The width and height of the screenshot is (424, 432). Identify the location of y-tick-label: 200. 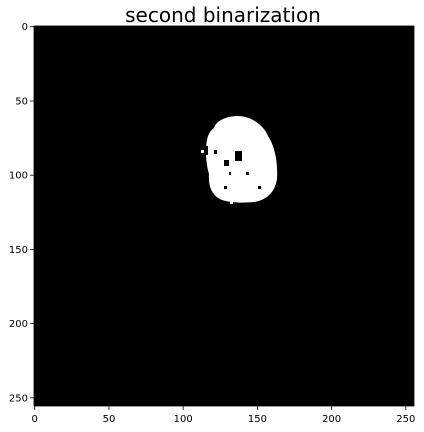
(18, 324).